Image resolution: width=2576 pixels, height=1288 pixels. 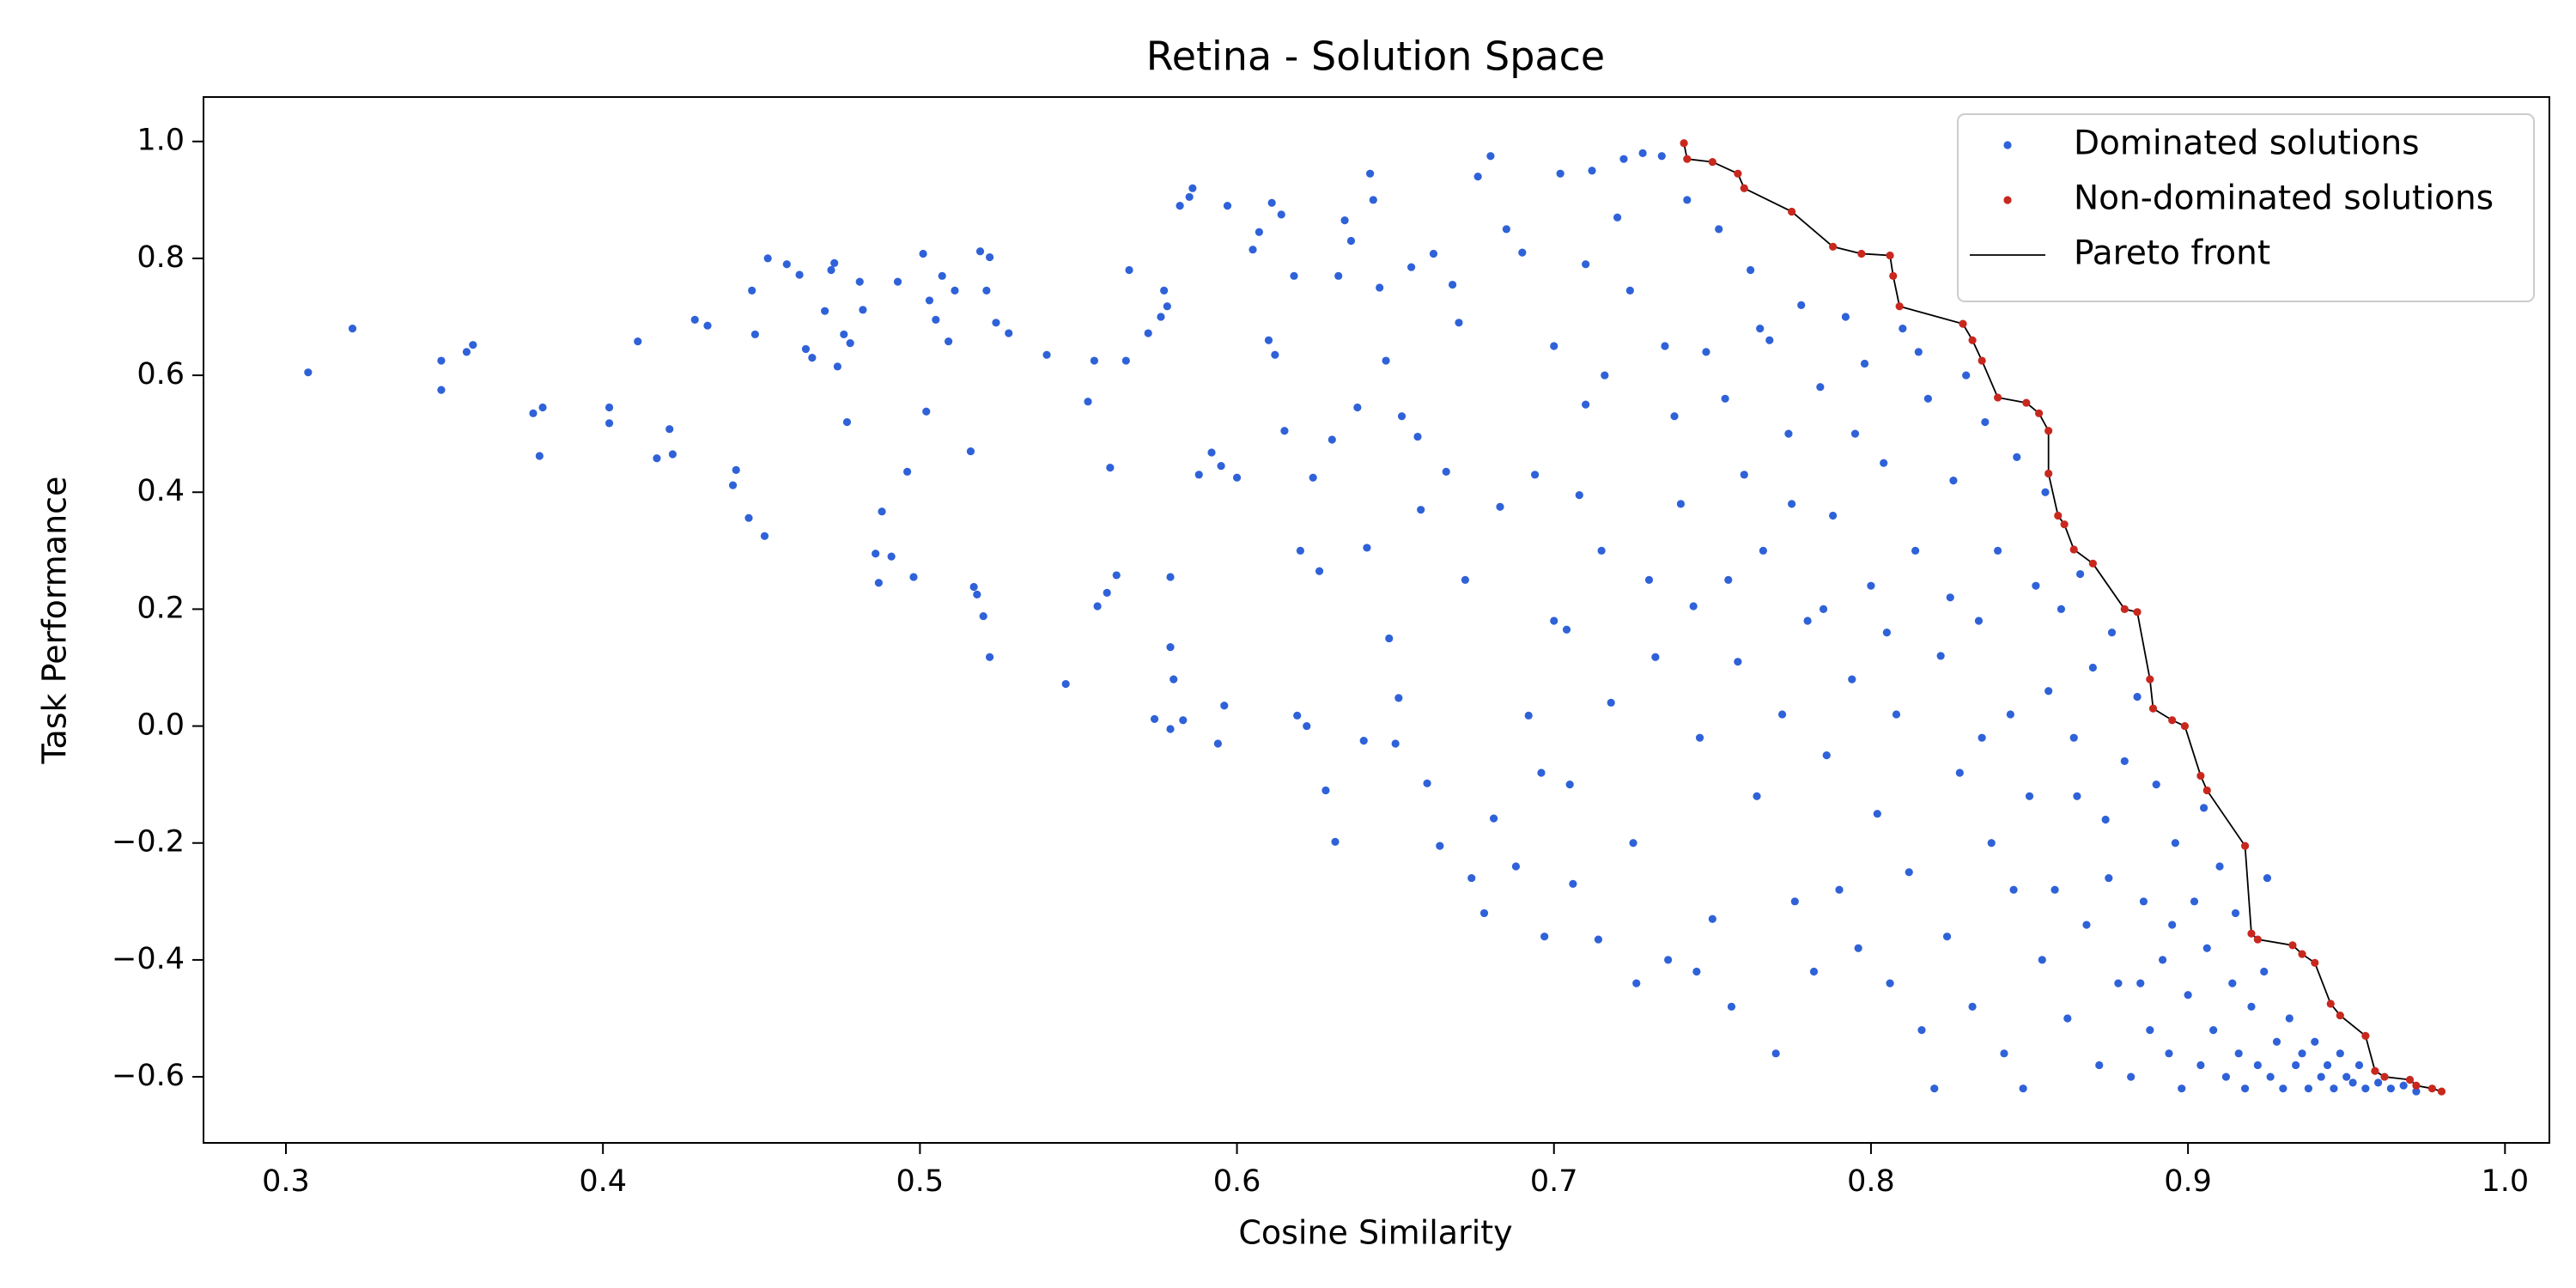 I want to click on y-tick-label: 0.4, so click(x=161, y=491).